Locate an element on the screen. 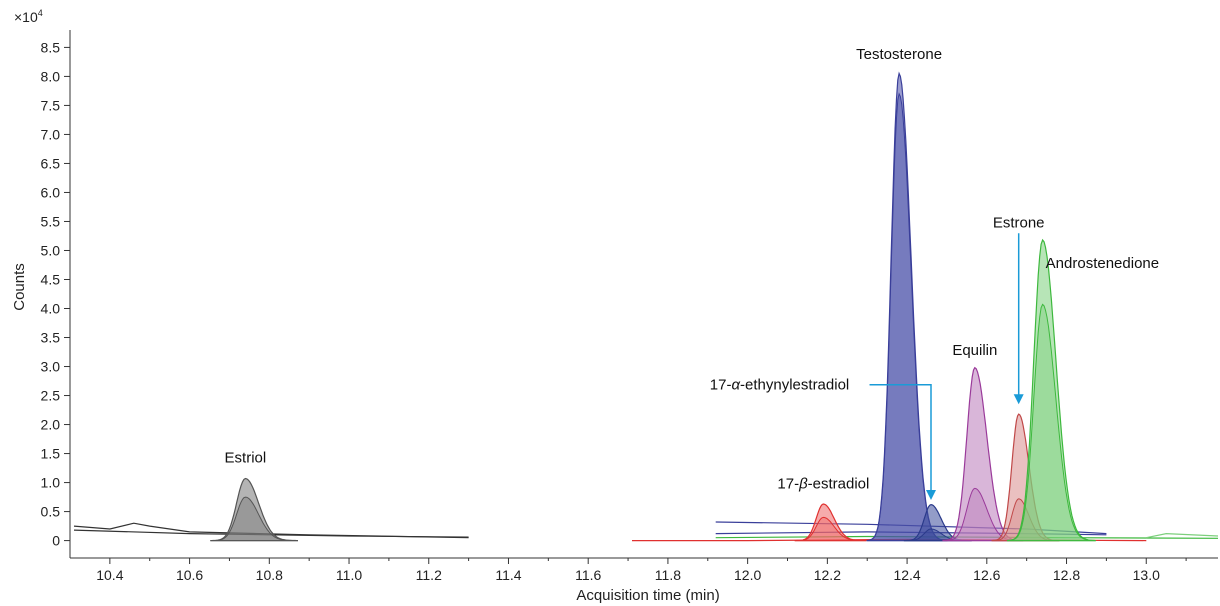 This screenshot has width=1220, height=606. y-tick-label: 2.0 is located at coordinates (51, 425).